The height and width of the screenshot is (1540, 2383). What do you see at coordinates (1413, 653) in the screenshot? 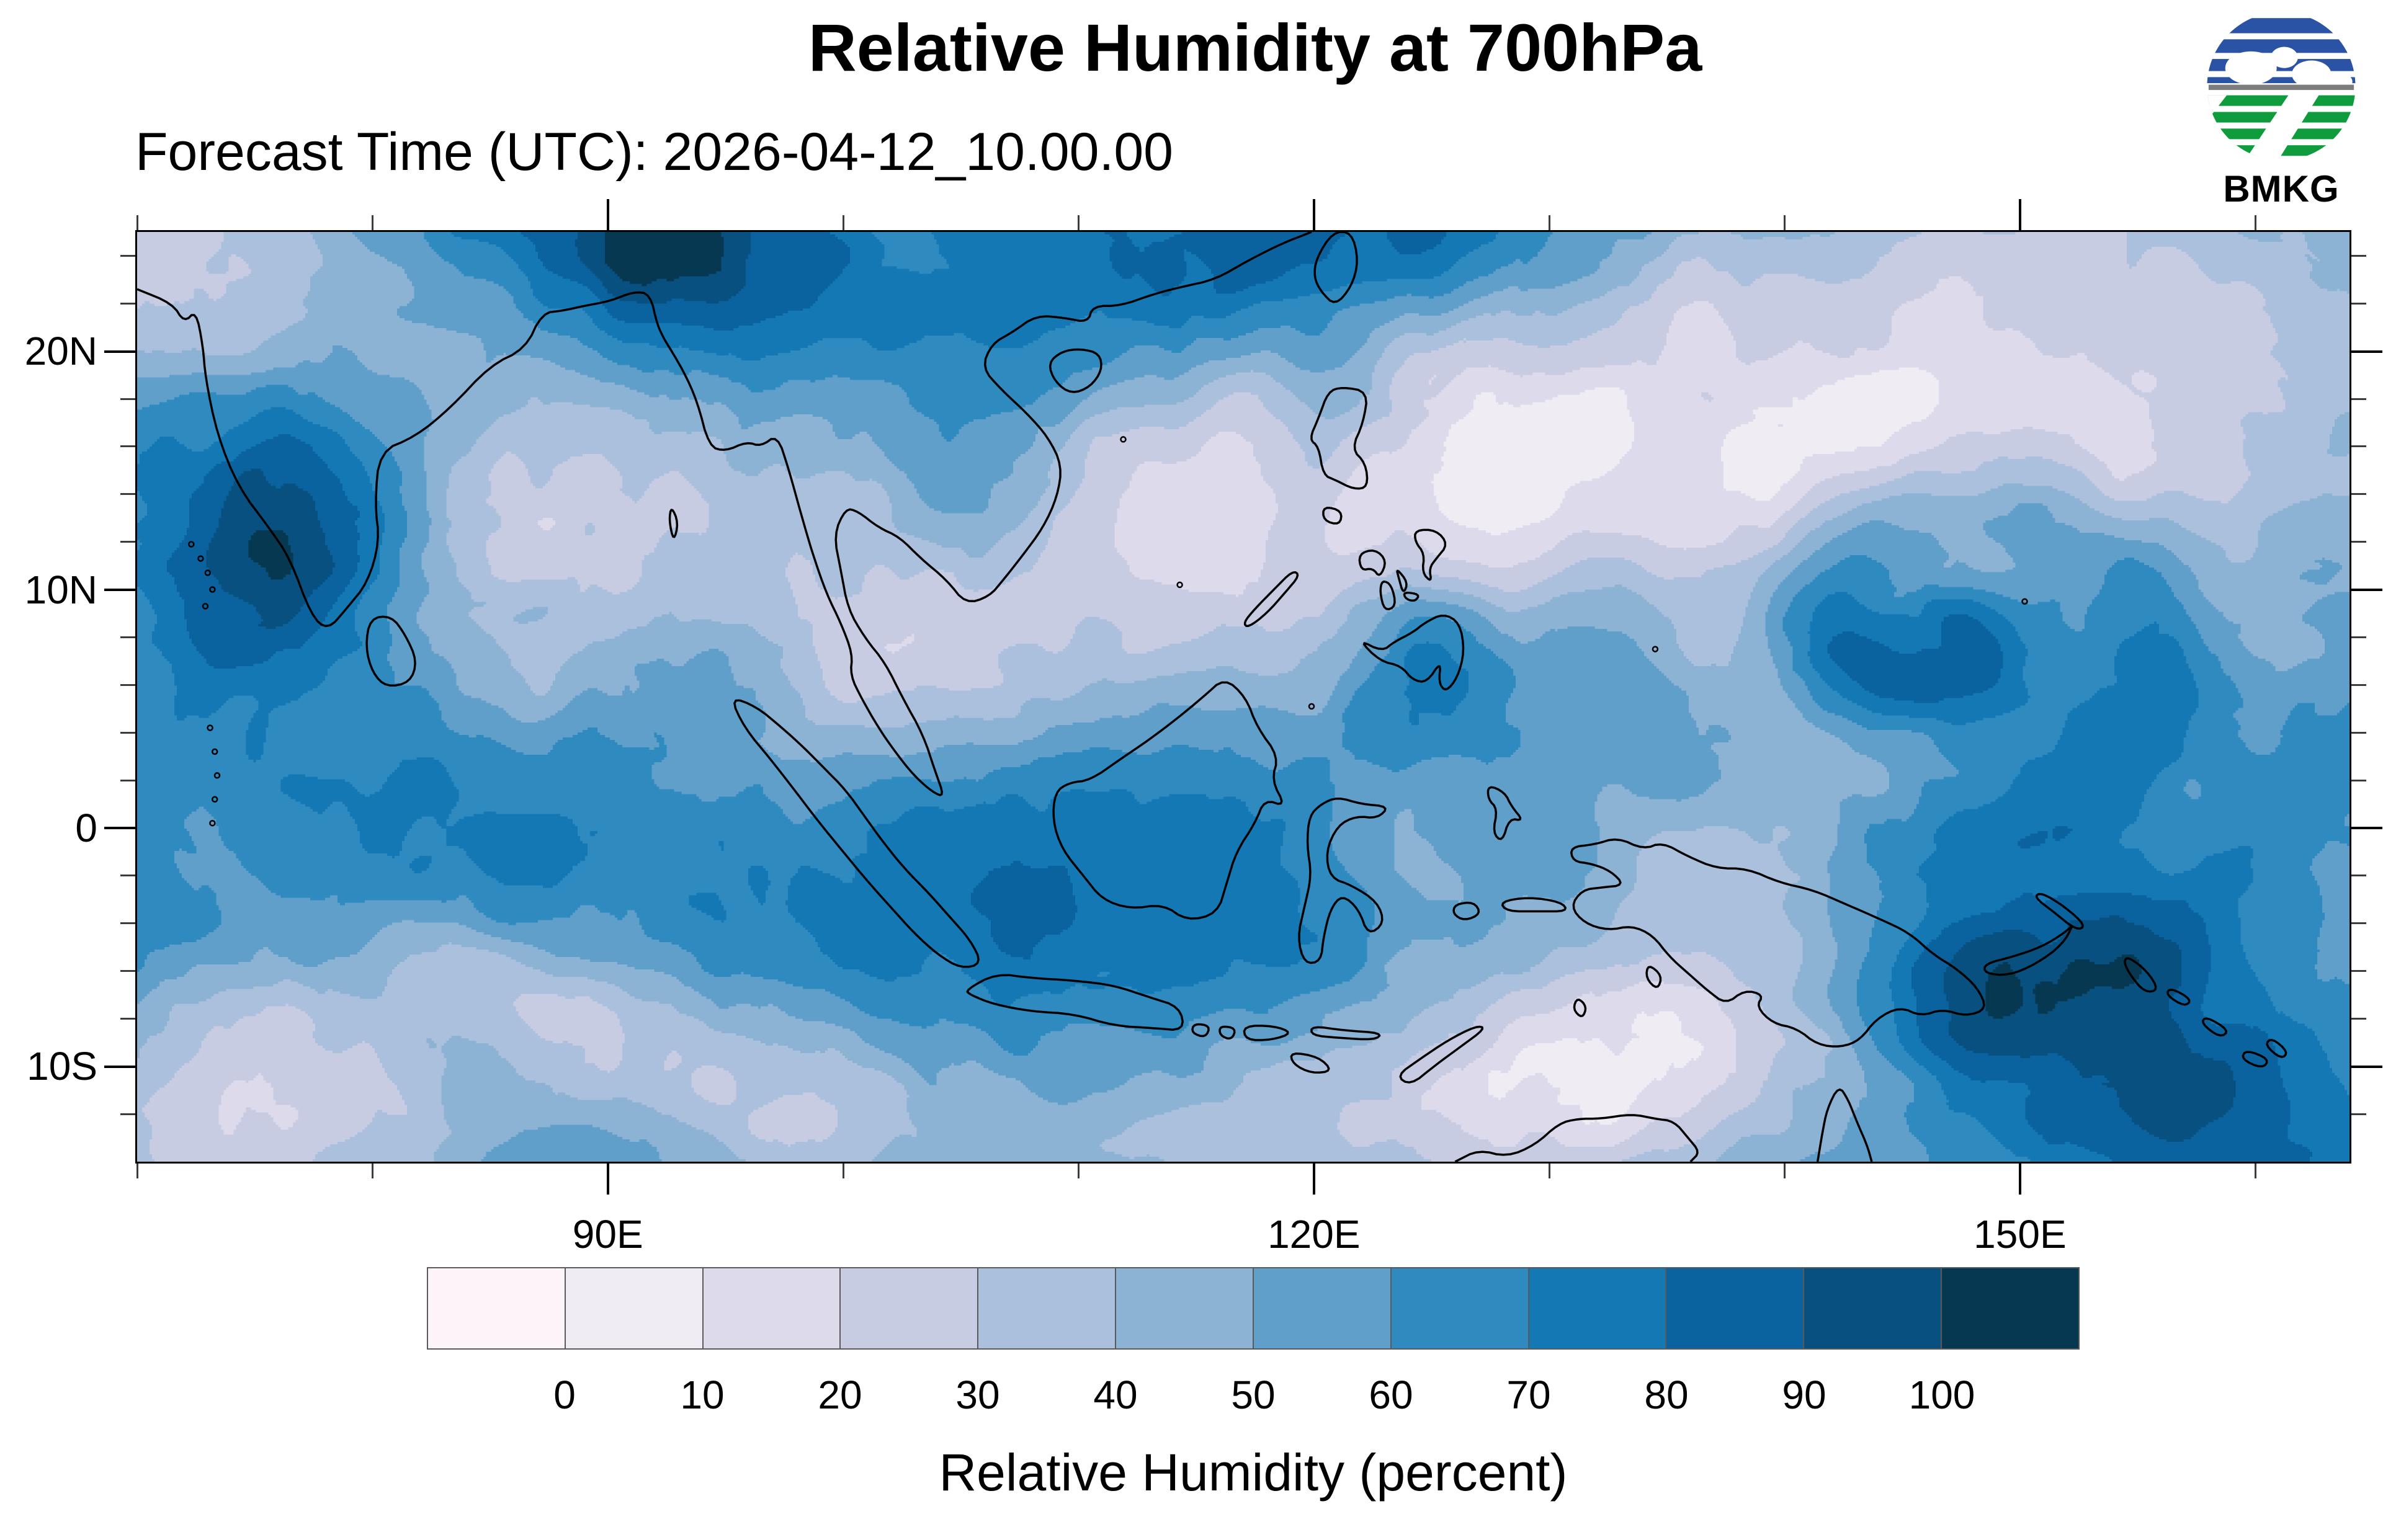
I see `coastline-mindanao` at bounding box center [1413, 653].